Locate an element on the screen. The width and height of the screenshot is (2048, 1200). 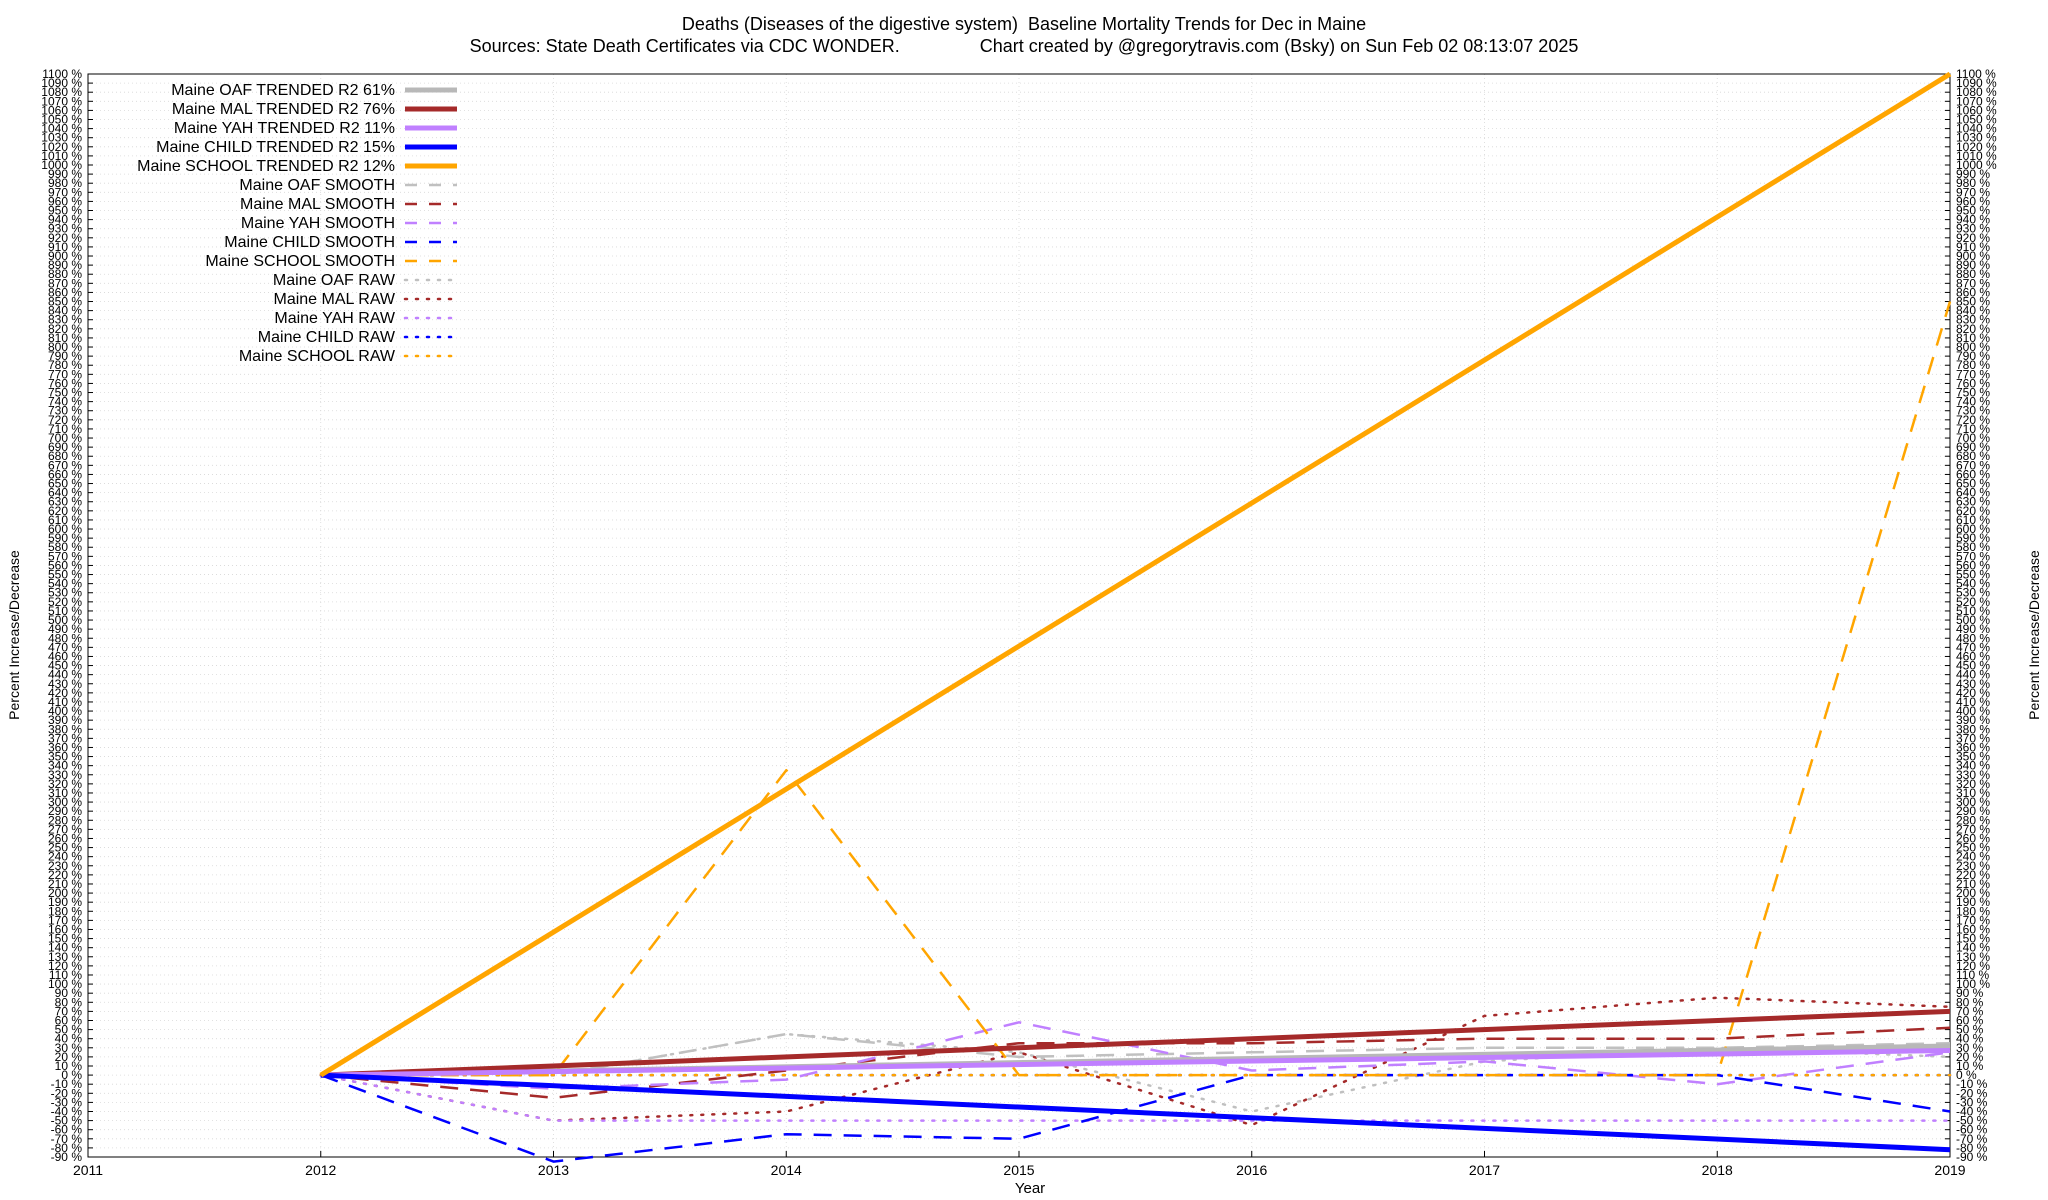
y-tick-label-right: 550 % is located at coordinates (1973, 575).